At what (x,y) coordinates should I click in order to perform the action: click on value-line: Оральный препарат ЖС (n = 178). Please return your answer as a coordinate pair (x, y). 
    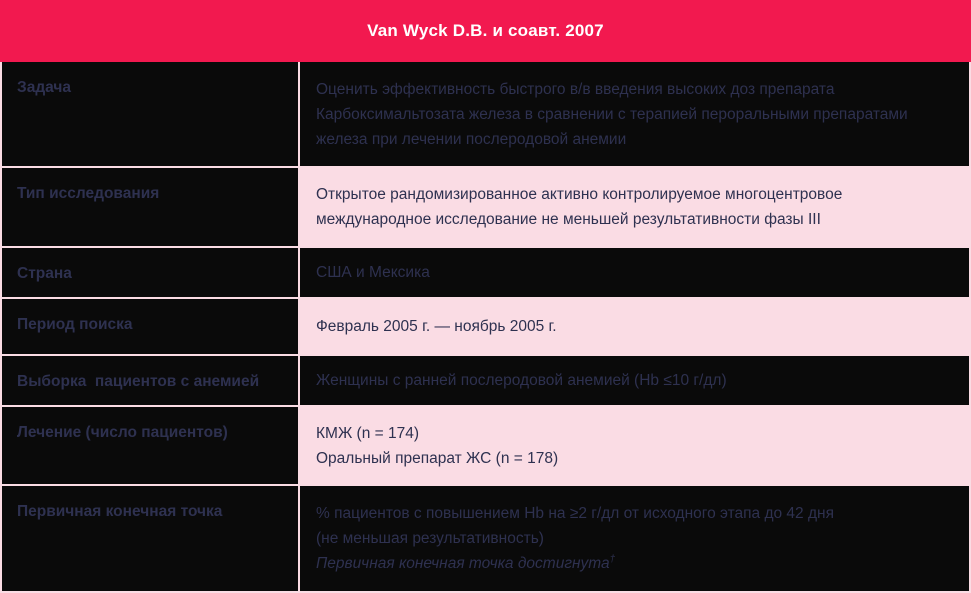
    Looking at the image, I should click on (437, 458).